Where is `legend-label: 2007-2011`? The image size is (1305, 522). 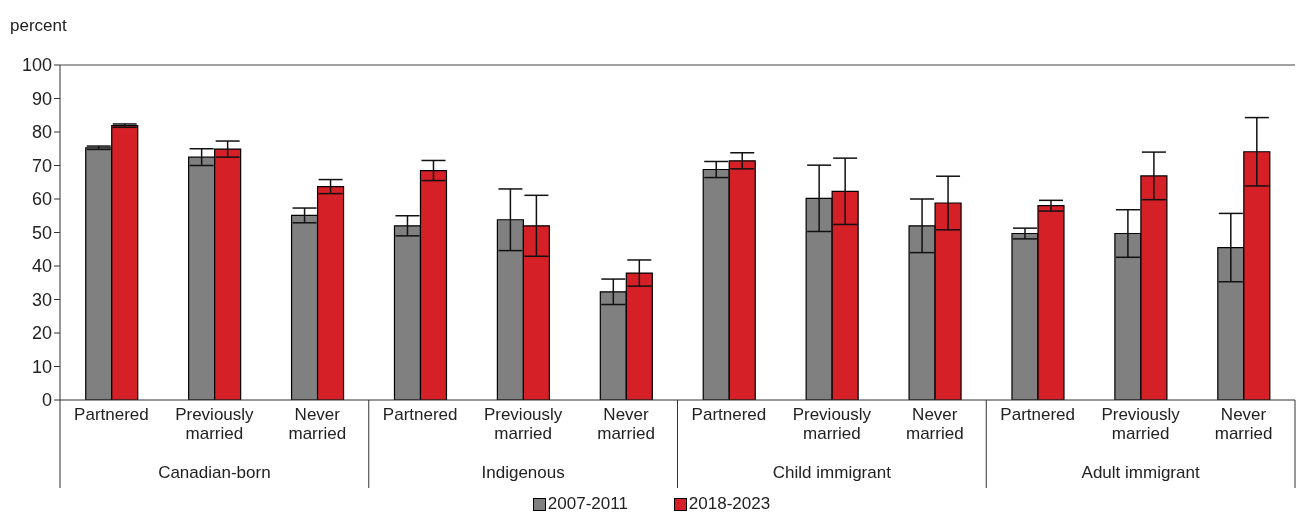
legend-label: 2007-2011 is located at coordinates (587, 504).